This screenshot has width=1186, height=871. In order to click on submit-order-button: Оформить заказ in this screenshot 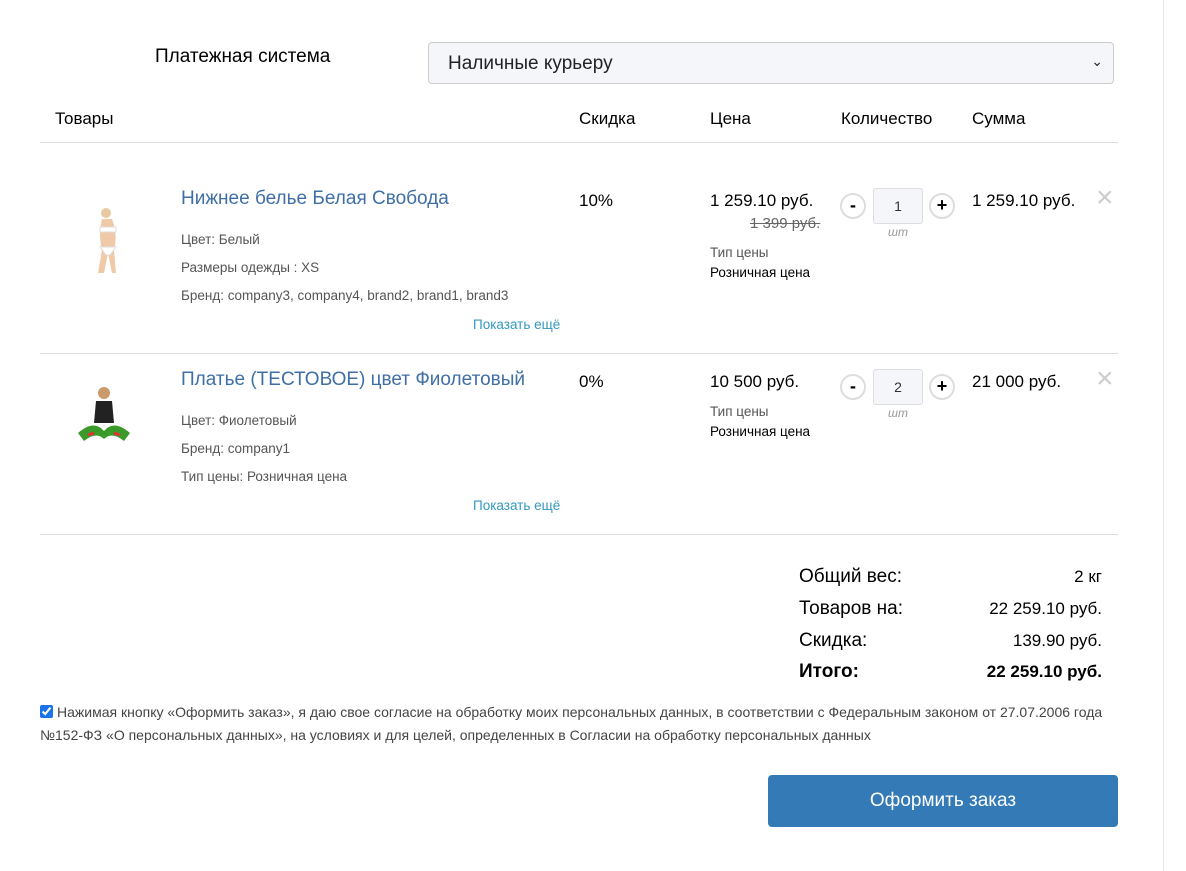, I will do `click(943, 801)`.